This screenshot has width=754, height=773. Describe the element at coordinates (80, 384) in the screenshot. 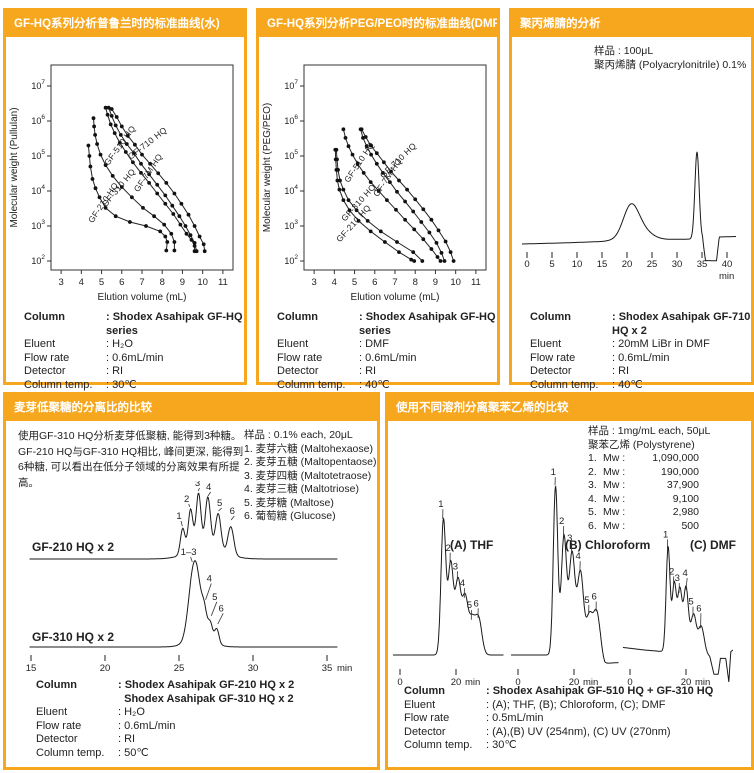

I see `info-row: Column temp.: 30℃` at that location.